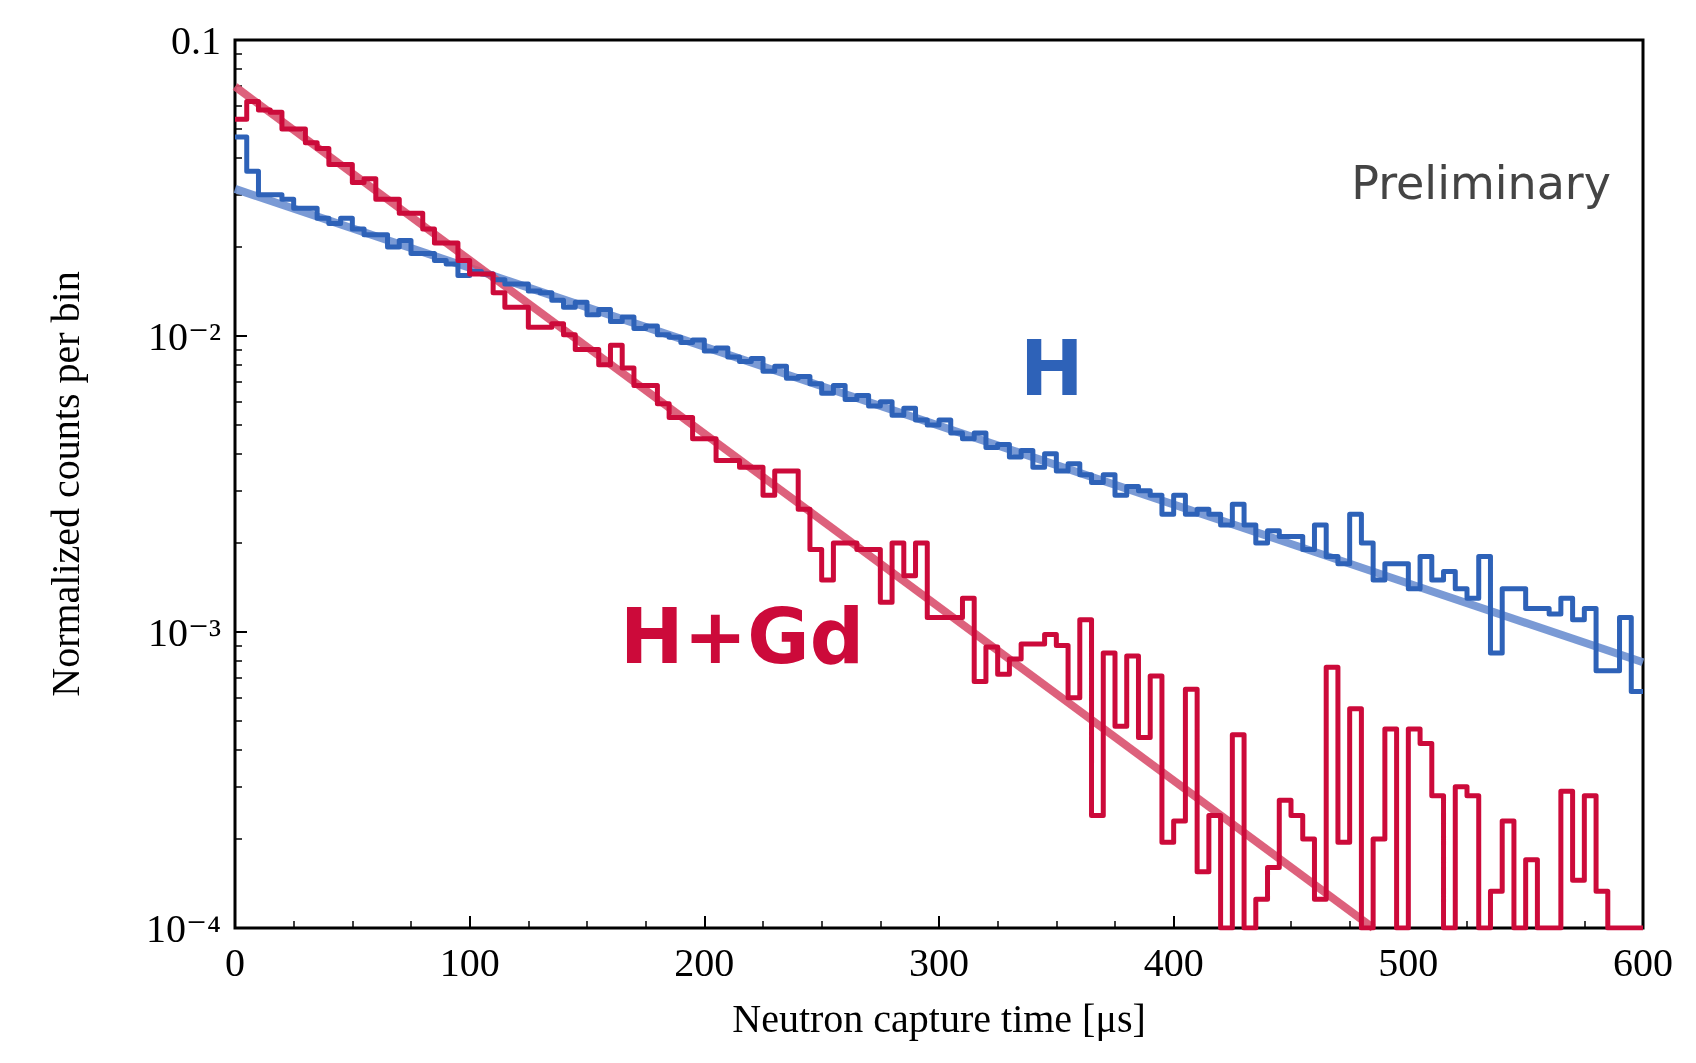 The height and width of the screenshot is (1063, 1696). What do you see at coordinates (196, 40) in the screenshot?
I see `y-tick-label: 0.1` at bounding box center [196, 40].